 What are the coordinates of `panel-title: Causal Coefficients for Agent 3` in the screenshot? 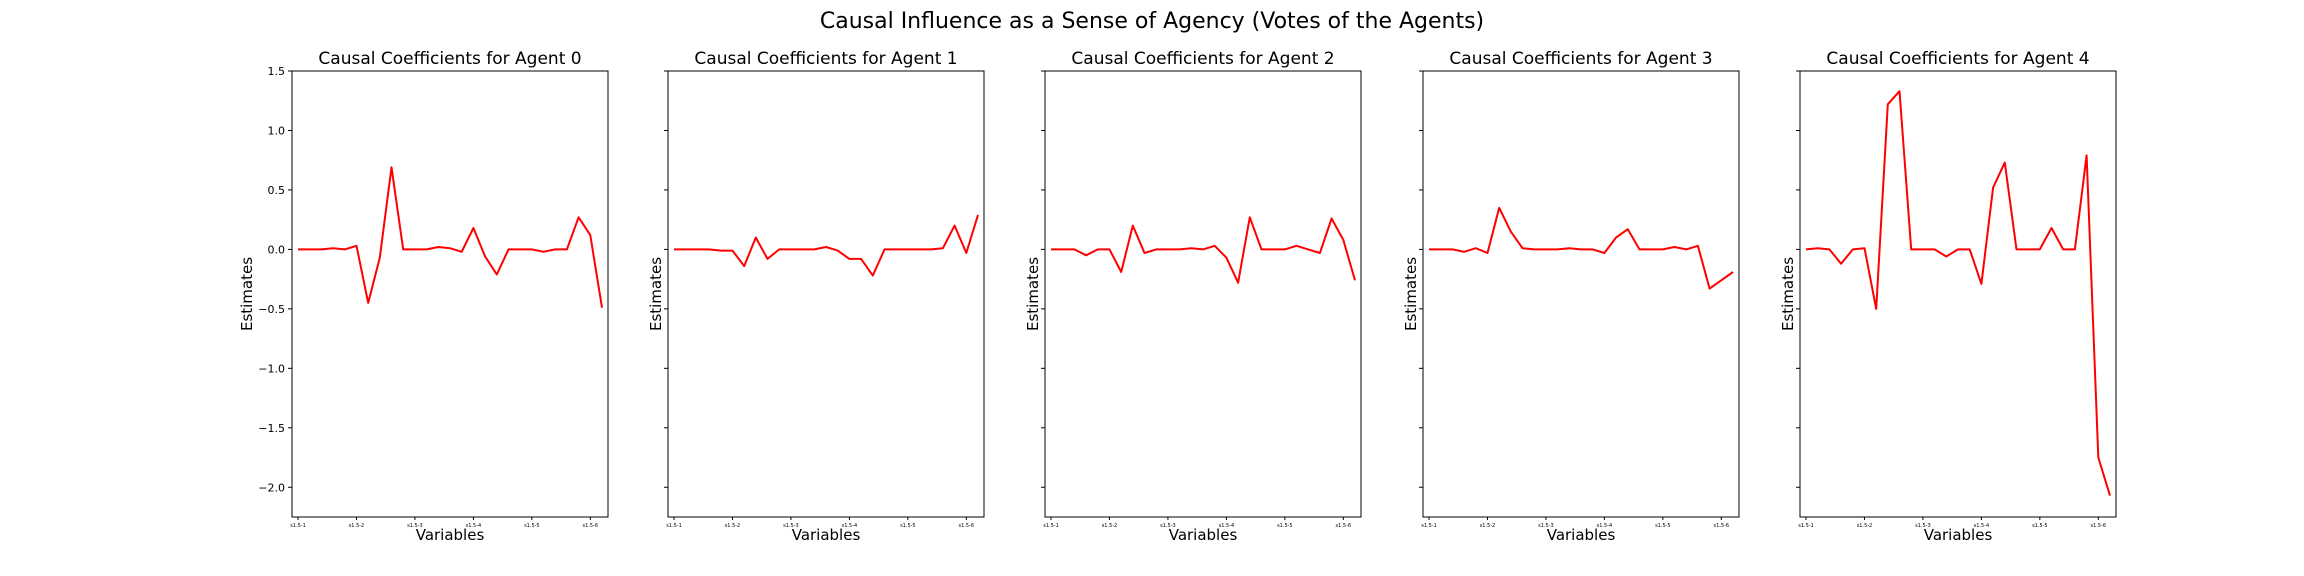 It's located at (1580, 59).